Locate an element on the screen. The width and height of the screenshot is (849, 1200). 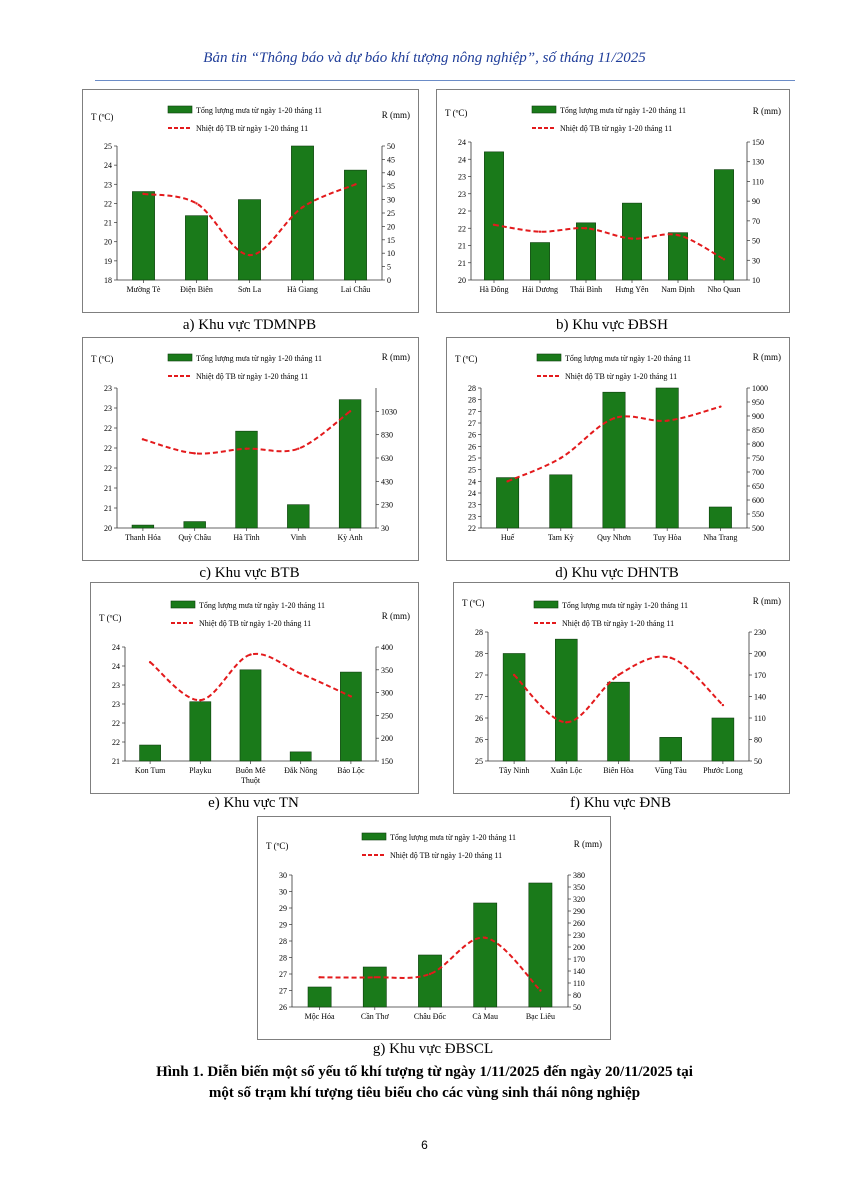
category-label: Huế is located at coordinates (508, 537).